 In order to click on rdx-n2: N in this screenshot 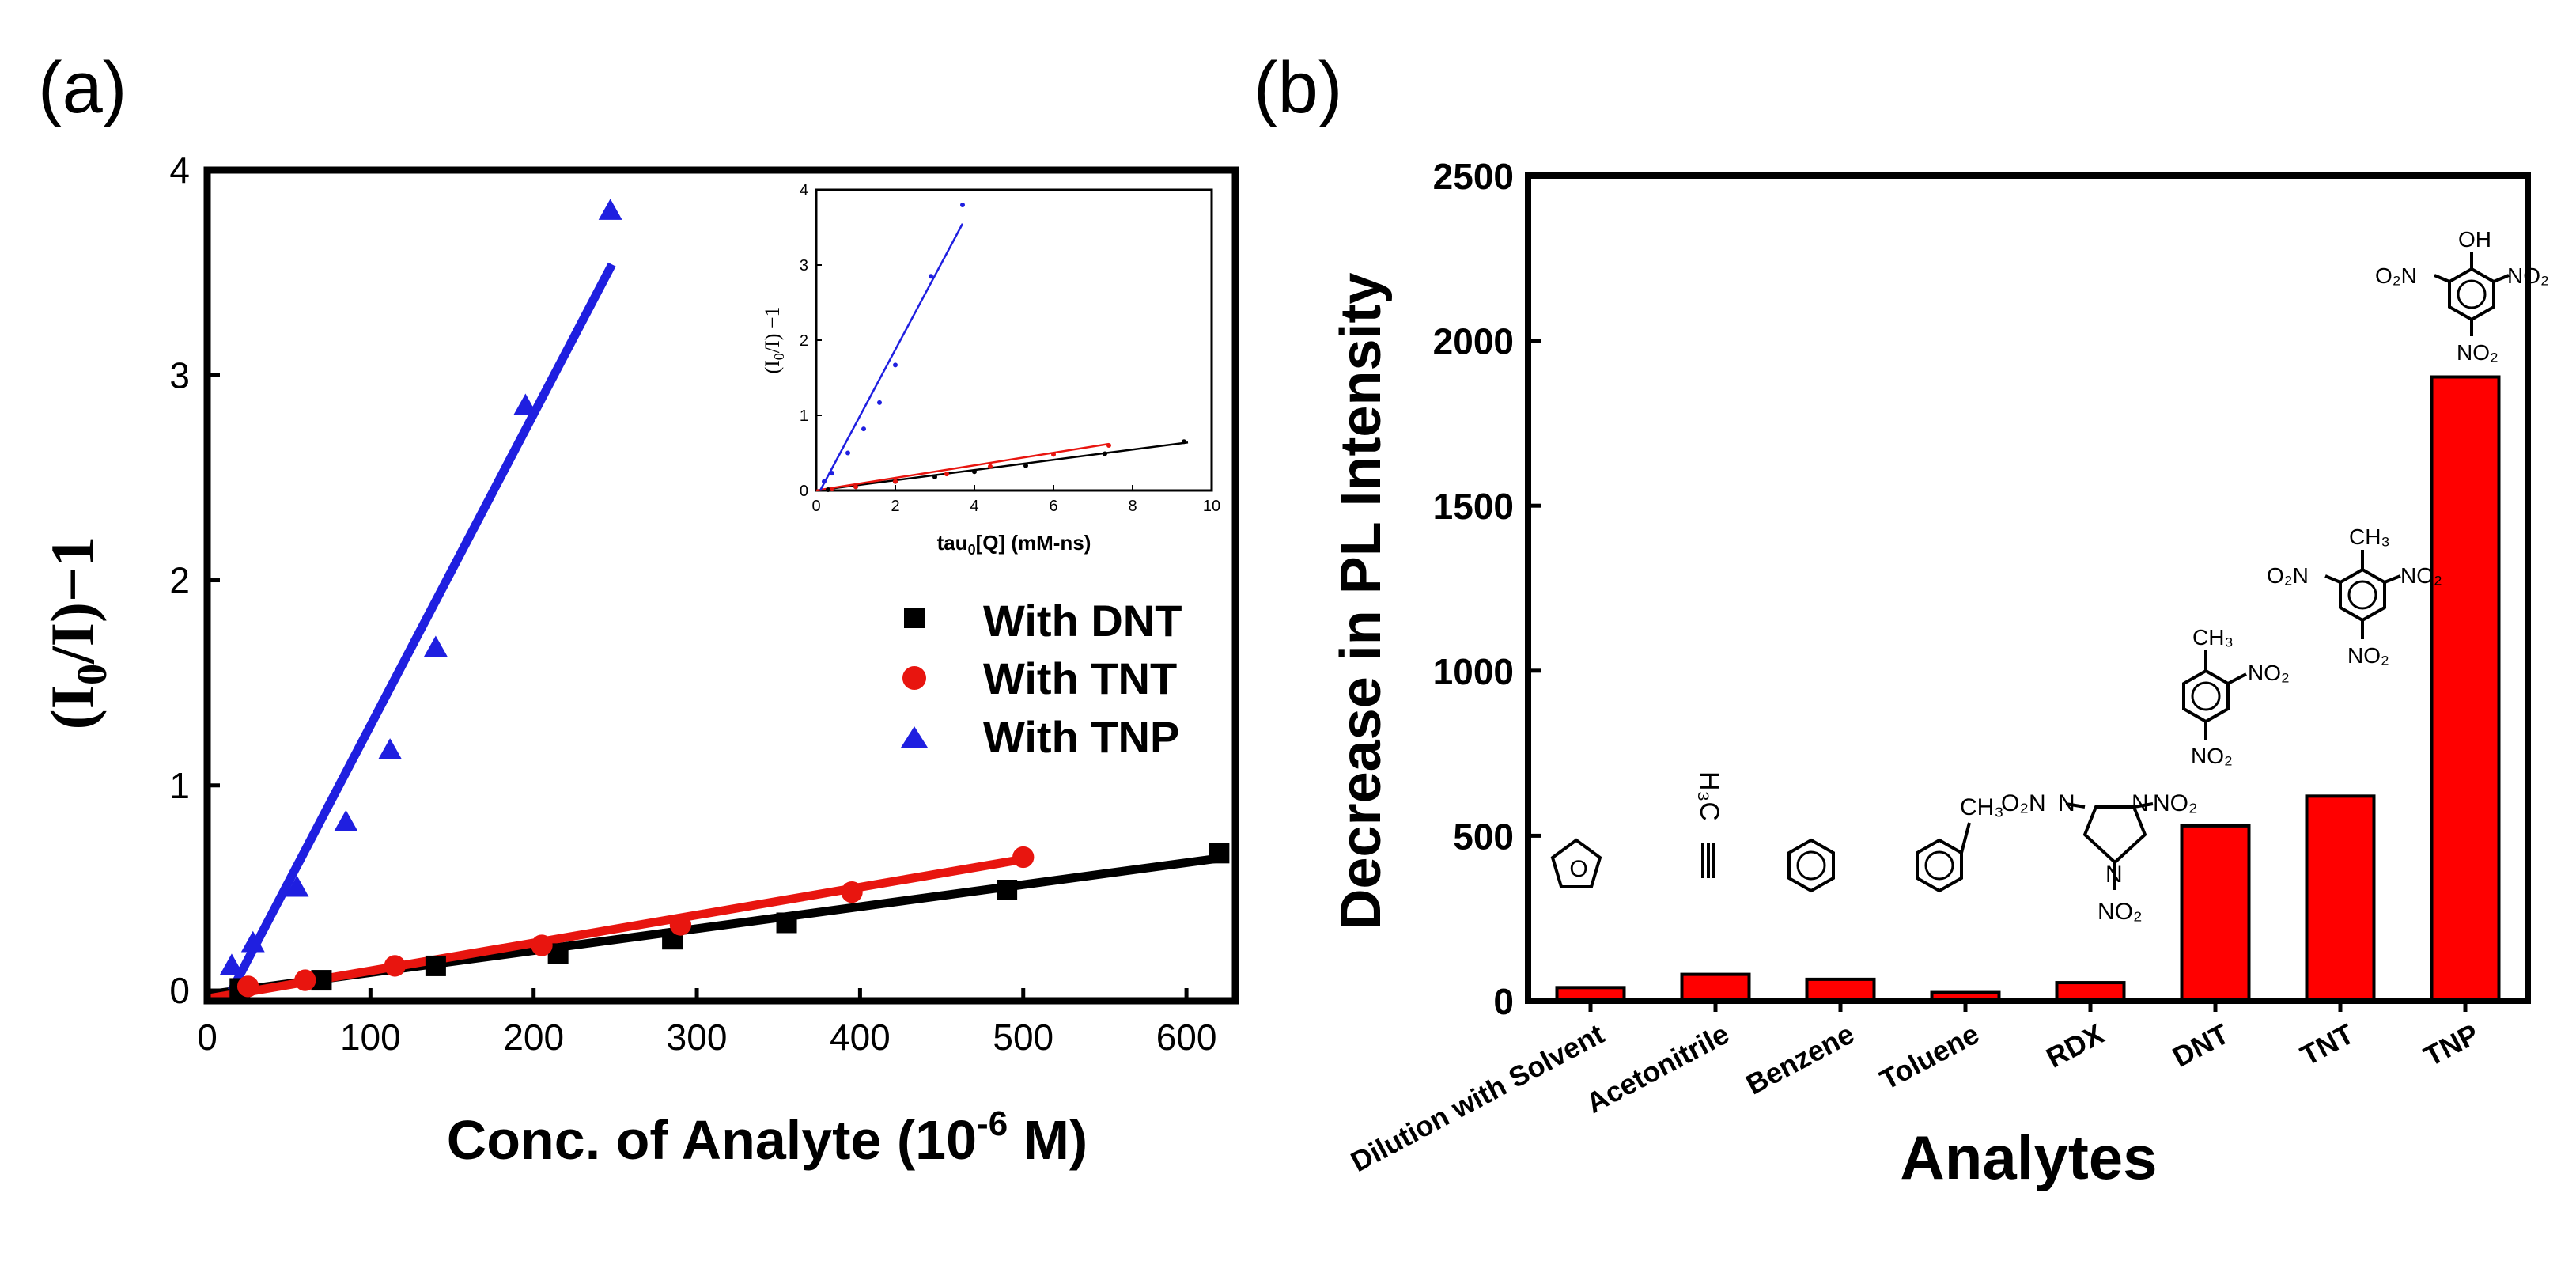, I will do `click(2140, 803)`.